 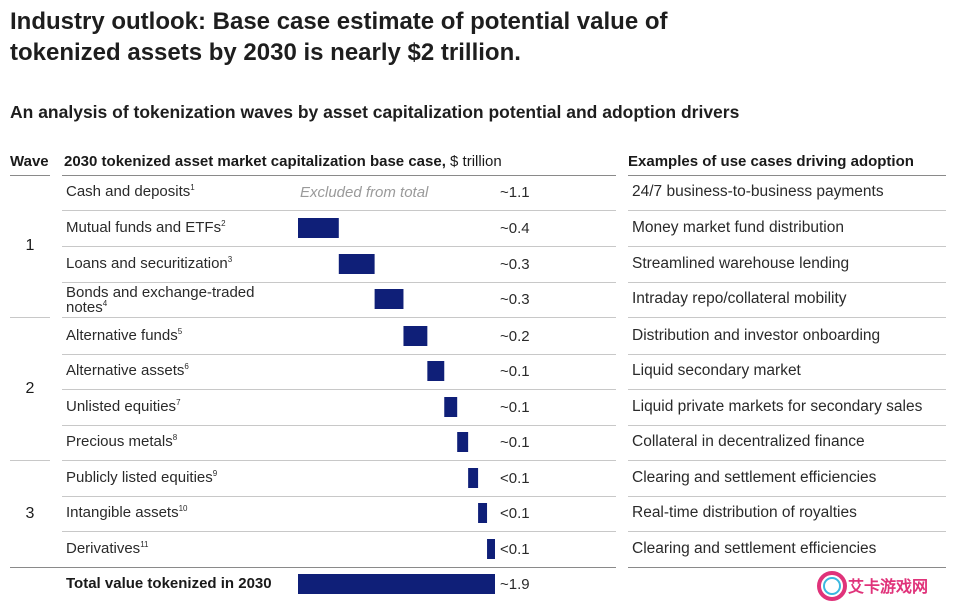 I want to click on category-text: Alternative funds, so click(x=122, y=335).